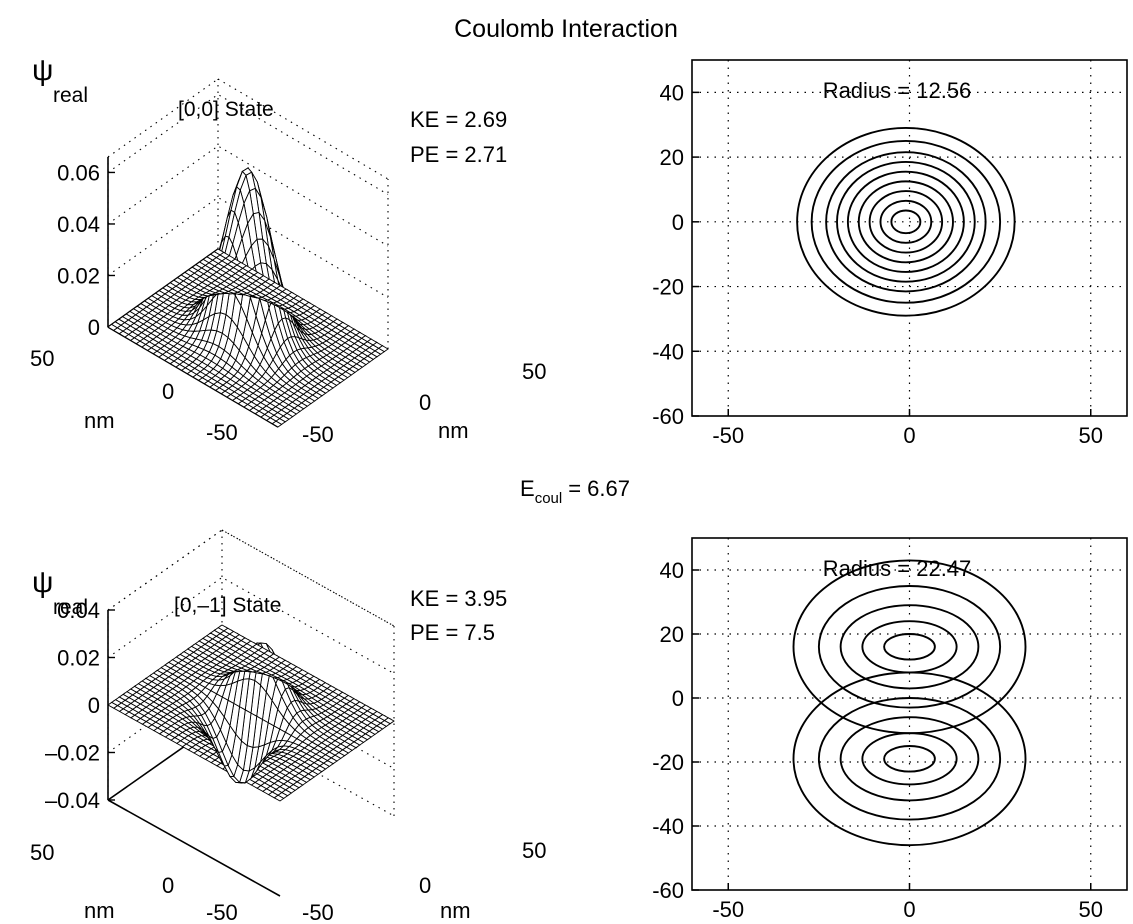 The height and width of the screenshot is (924, 1133). I want to click on energy-value: = 6.67, so click(599, 488).